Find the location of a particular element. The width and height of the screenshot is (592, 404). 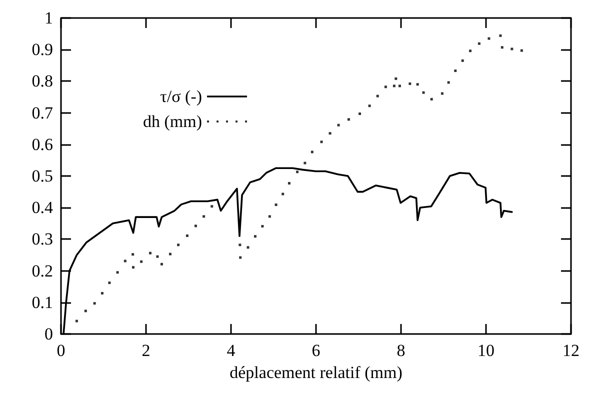

x-tick-label: 6 is located at coordinates (316, 350).